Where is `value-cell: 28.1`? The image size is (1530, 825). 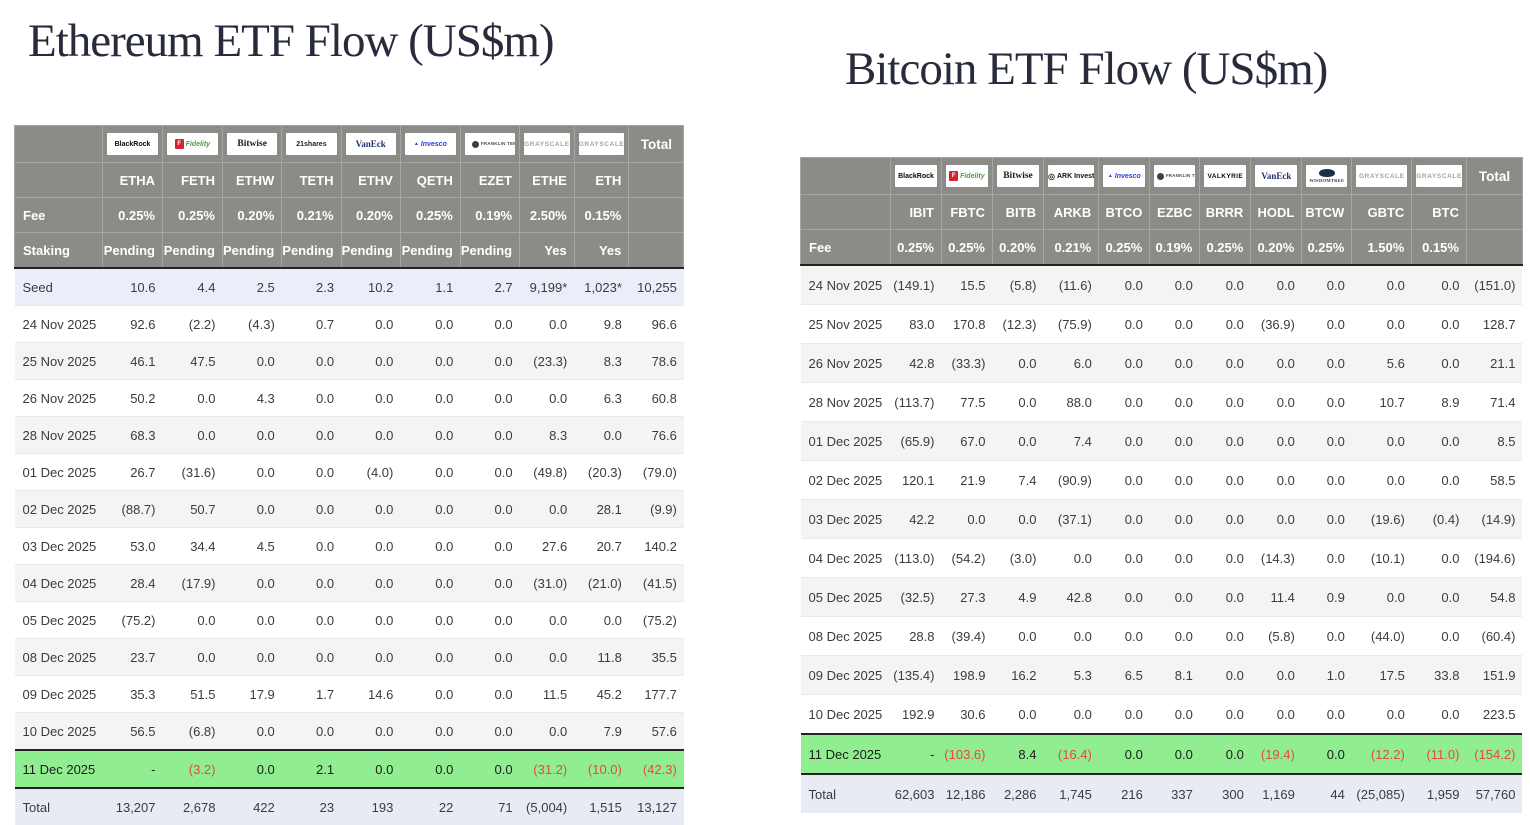
value-cell: 28.1 is located at coordinates (601, 509).